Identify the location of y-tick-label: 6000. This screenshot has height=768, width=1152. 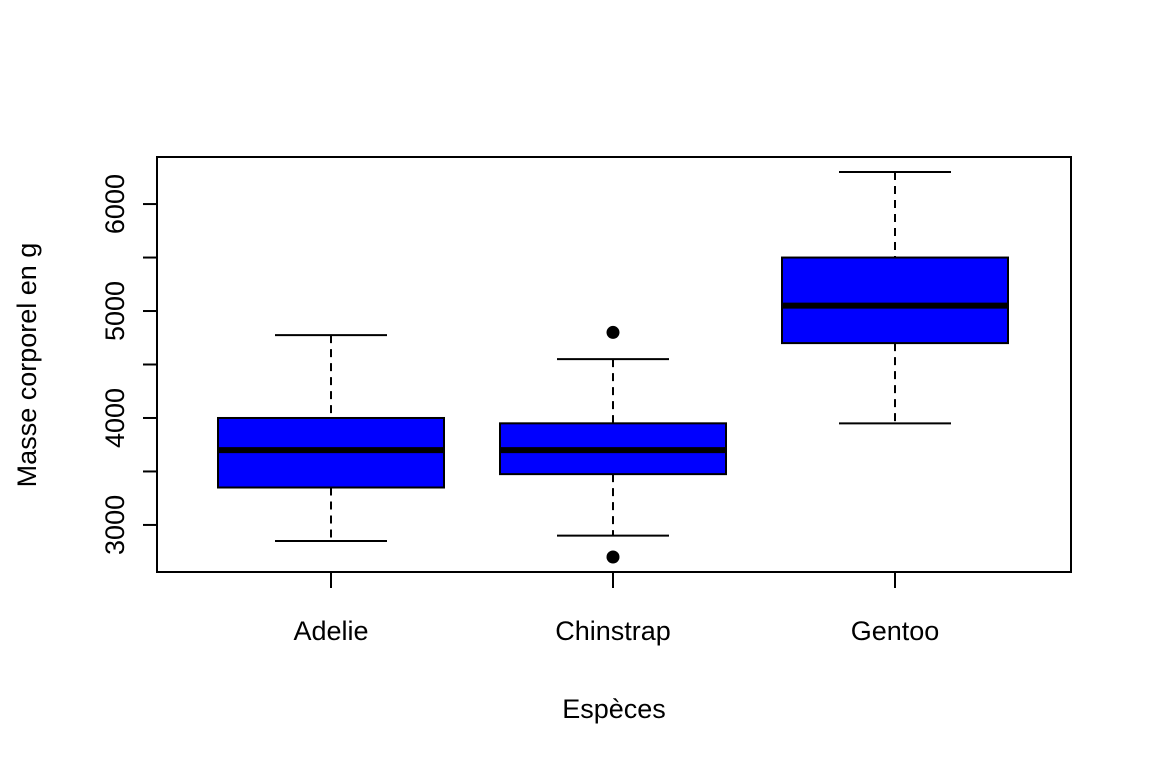
(115, 204).